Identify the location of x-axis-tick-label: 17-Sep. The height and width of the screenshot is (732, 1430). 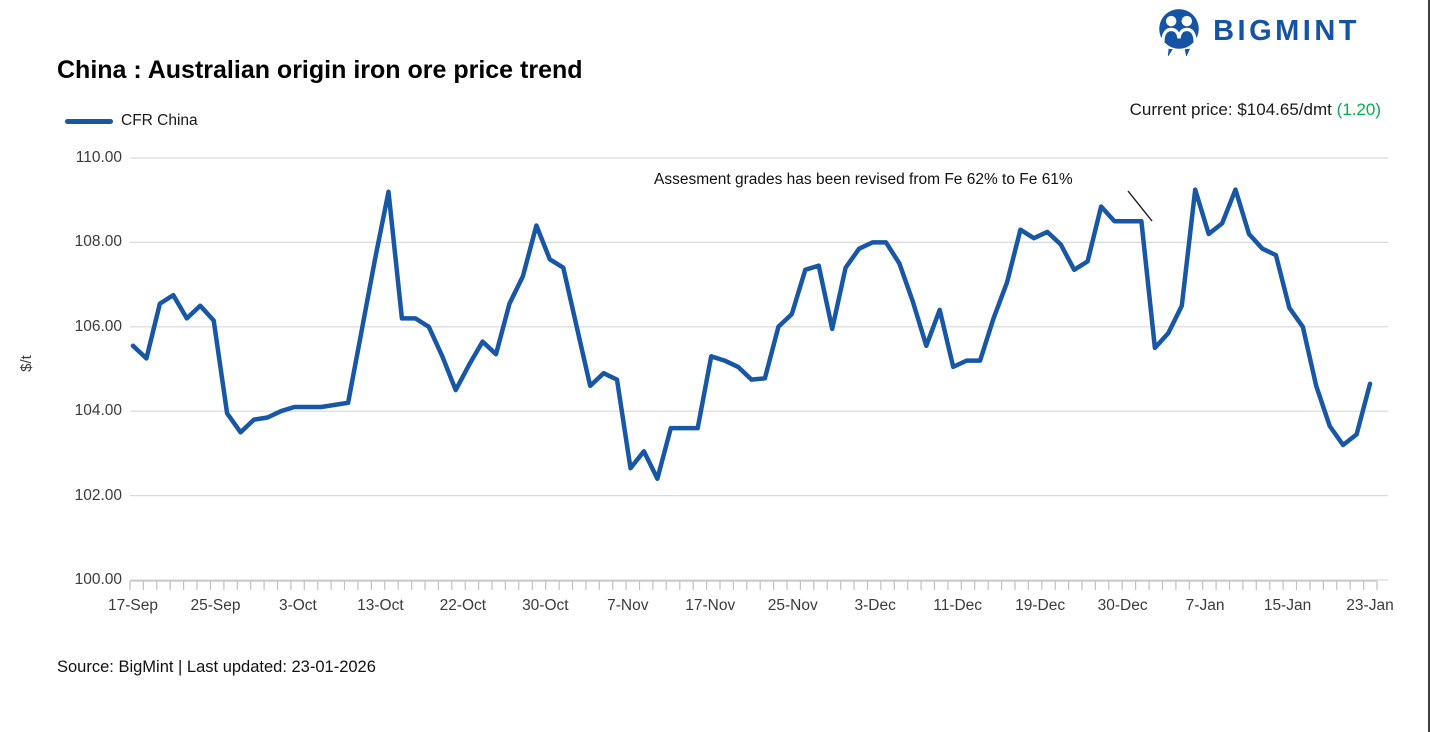
(133, 605).